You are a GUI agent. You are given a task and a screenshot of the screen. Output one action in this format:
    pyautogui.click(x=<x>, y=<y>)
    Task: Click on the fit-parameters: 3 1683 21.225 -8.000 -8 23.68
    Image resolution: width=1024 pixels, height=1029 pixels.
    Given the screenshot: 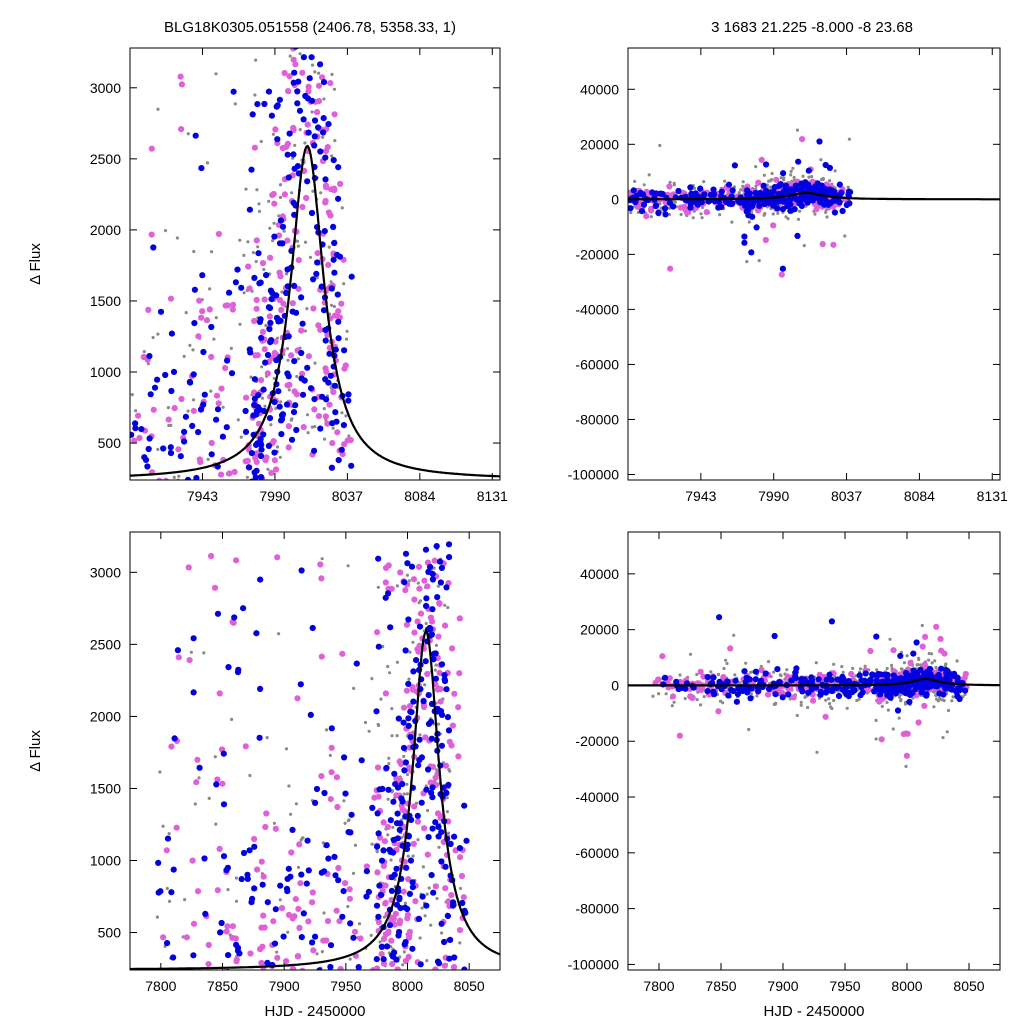 What is the action you would take?
    pyautogui.click(x=812, y=27)
    